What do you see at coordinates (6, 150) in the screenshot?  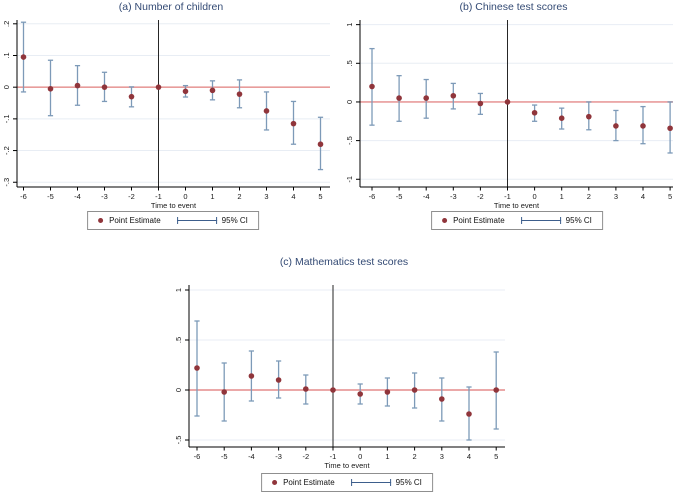 I see `y-tick-label: -.2` at bounding box center [6, 150].